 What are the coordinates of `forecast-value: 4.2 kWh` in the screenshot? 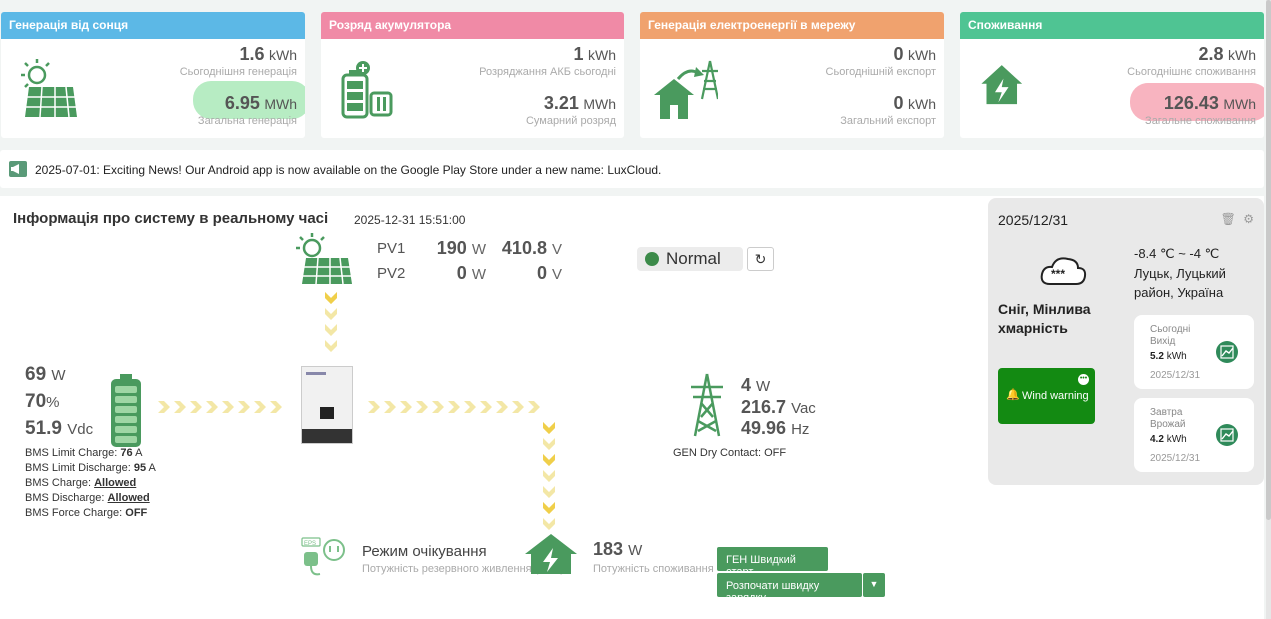 It's located at (1168, 439).